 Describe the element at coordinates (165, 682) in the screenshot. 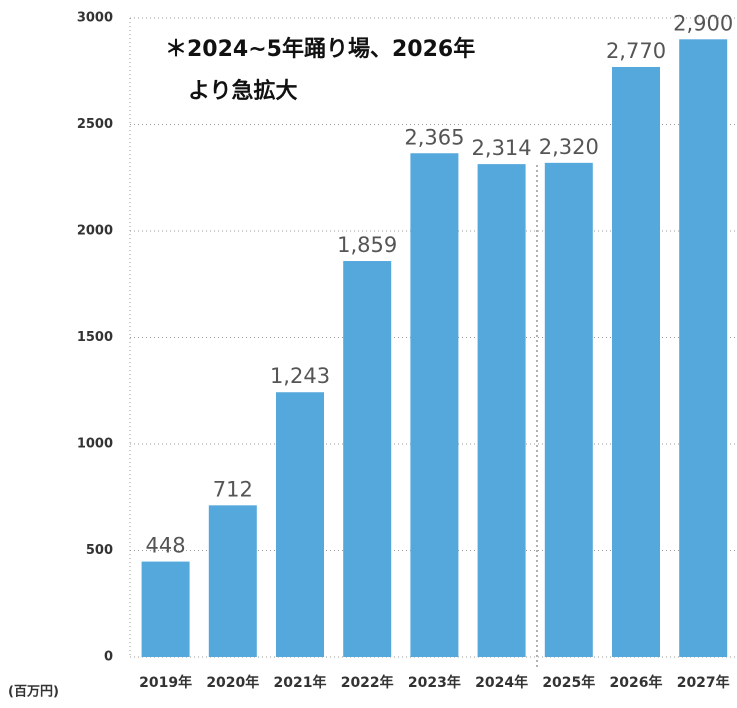

I see `x-tick-label: 2019年` at that location.